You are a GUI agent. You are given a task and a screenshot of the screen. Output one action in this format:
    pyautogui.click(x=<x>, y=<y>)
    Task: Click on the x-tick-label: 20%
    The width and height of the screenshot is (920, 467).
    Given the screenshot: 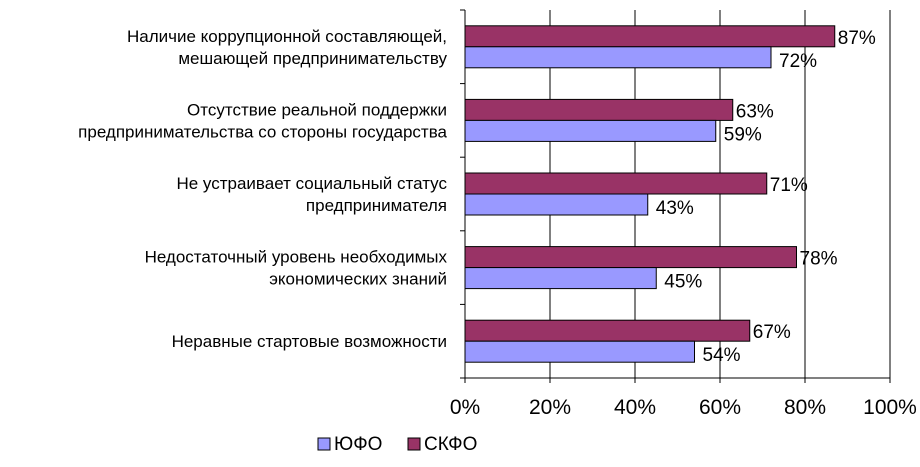 What is the action you would take?
    pyautogui.click(x=550, y=407)
    